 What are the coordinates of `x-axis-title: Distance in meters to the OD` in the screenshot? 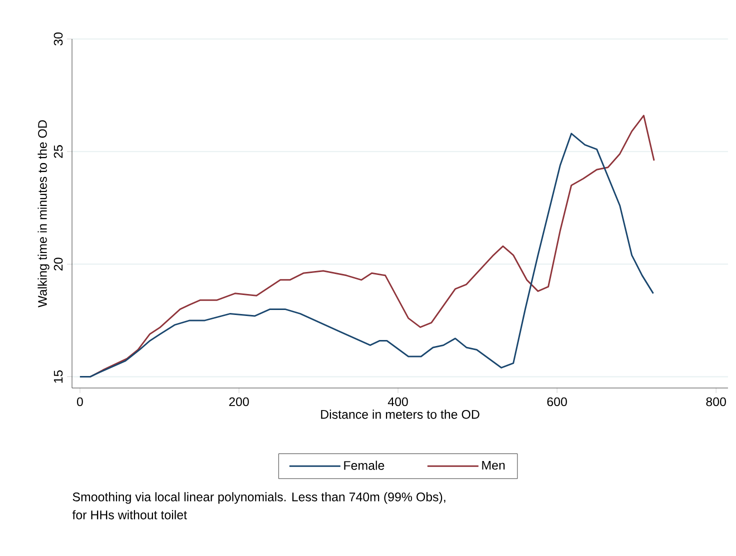 It's located at (400, 414).